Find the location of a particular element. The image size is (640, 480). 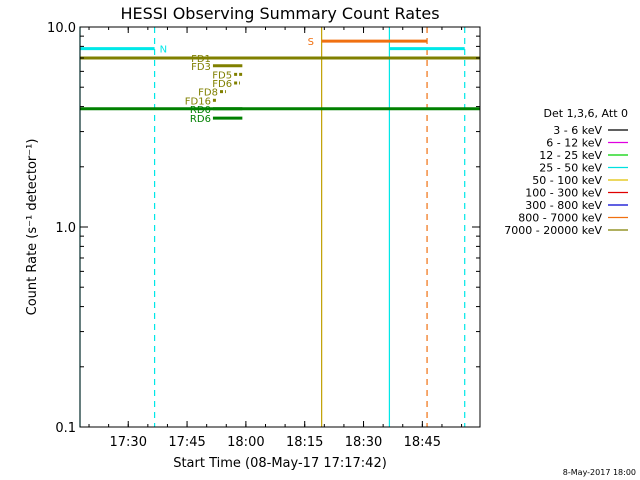

legend-entry-label: 100 - 300 keV is located at coordinates (563, 193).